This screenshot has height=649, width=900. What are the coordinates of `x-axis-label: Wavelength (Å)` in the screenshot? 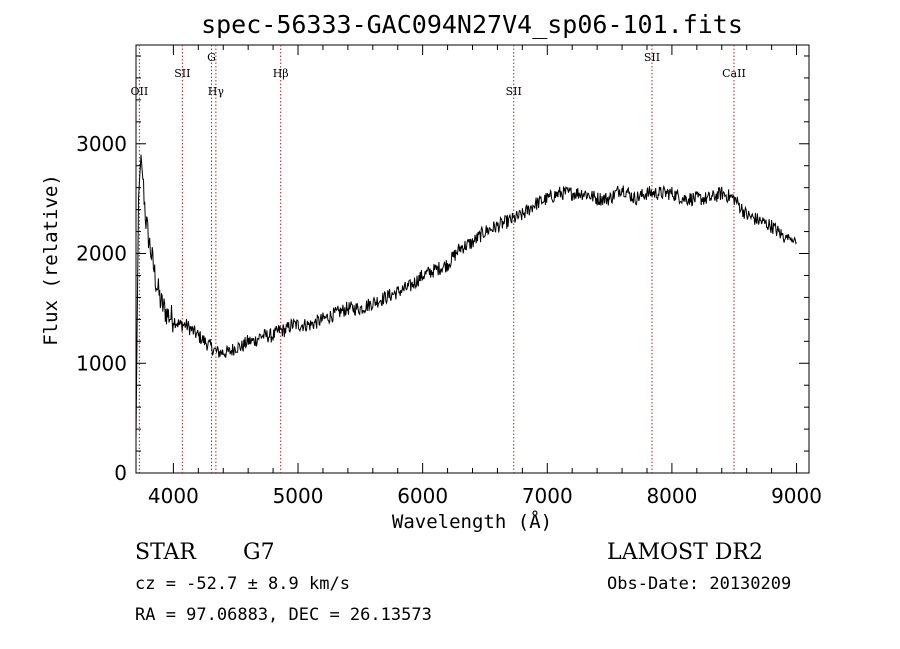 It's located at (472, 521).